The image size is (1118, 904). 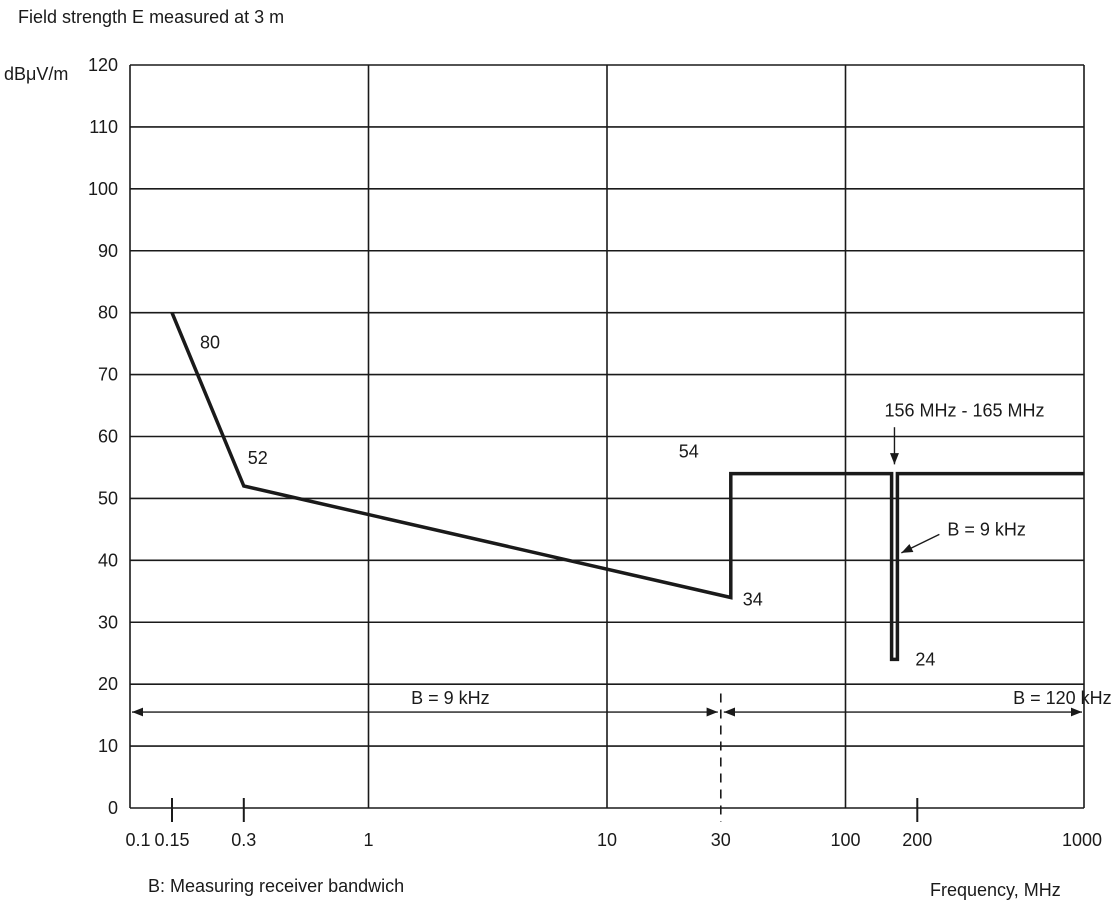 What do you see at coordinates (243, 840) in the screenshot?
I see `x-tick-label: 0.3` at bounding box center [243, 840].